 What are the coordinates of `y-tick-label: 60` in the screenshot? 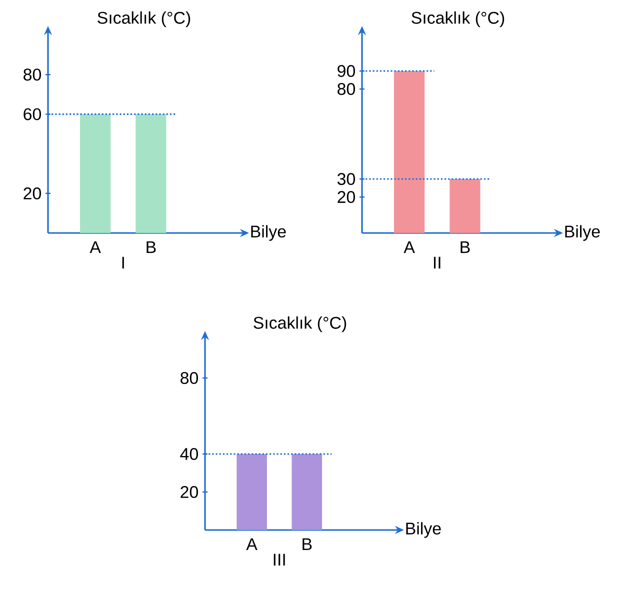 It's located at (32, 114).